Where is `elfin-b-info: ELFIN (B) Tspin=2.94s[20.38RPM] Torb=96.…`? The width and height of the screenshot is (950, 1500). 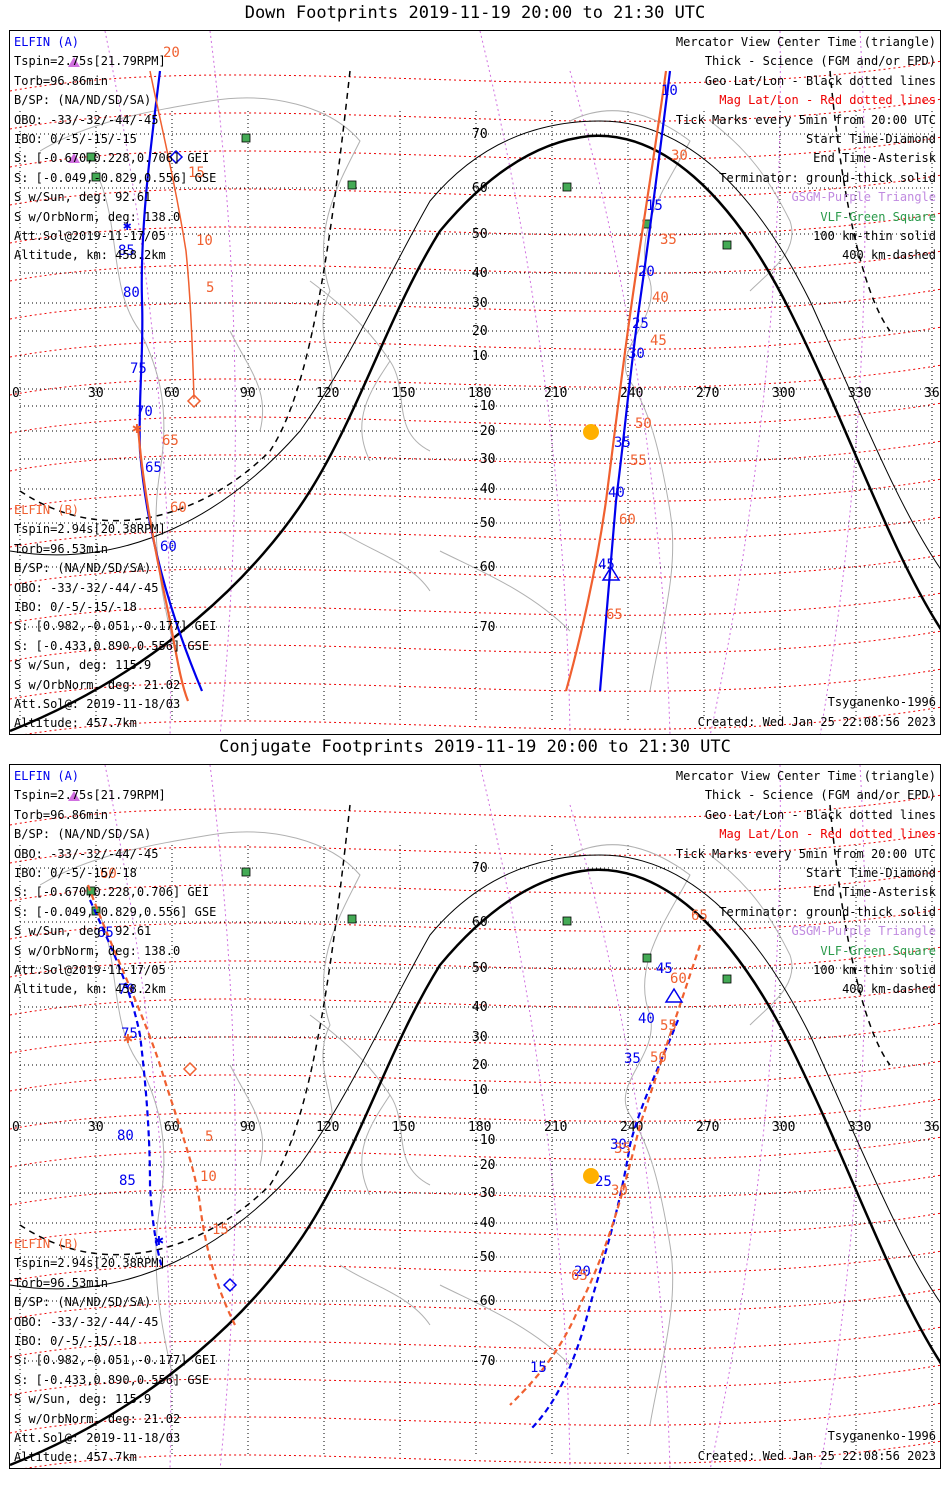 elfin-b-info: ELFIN (B) Tspin=2.94s[20.38RPM] Torb=96.… is located at coordinates (115, 1351).